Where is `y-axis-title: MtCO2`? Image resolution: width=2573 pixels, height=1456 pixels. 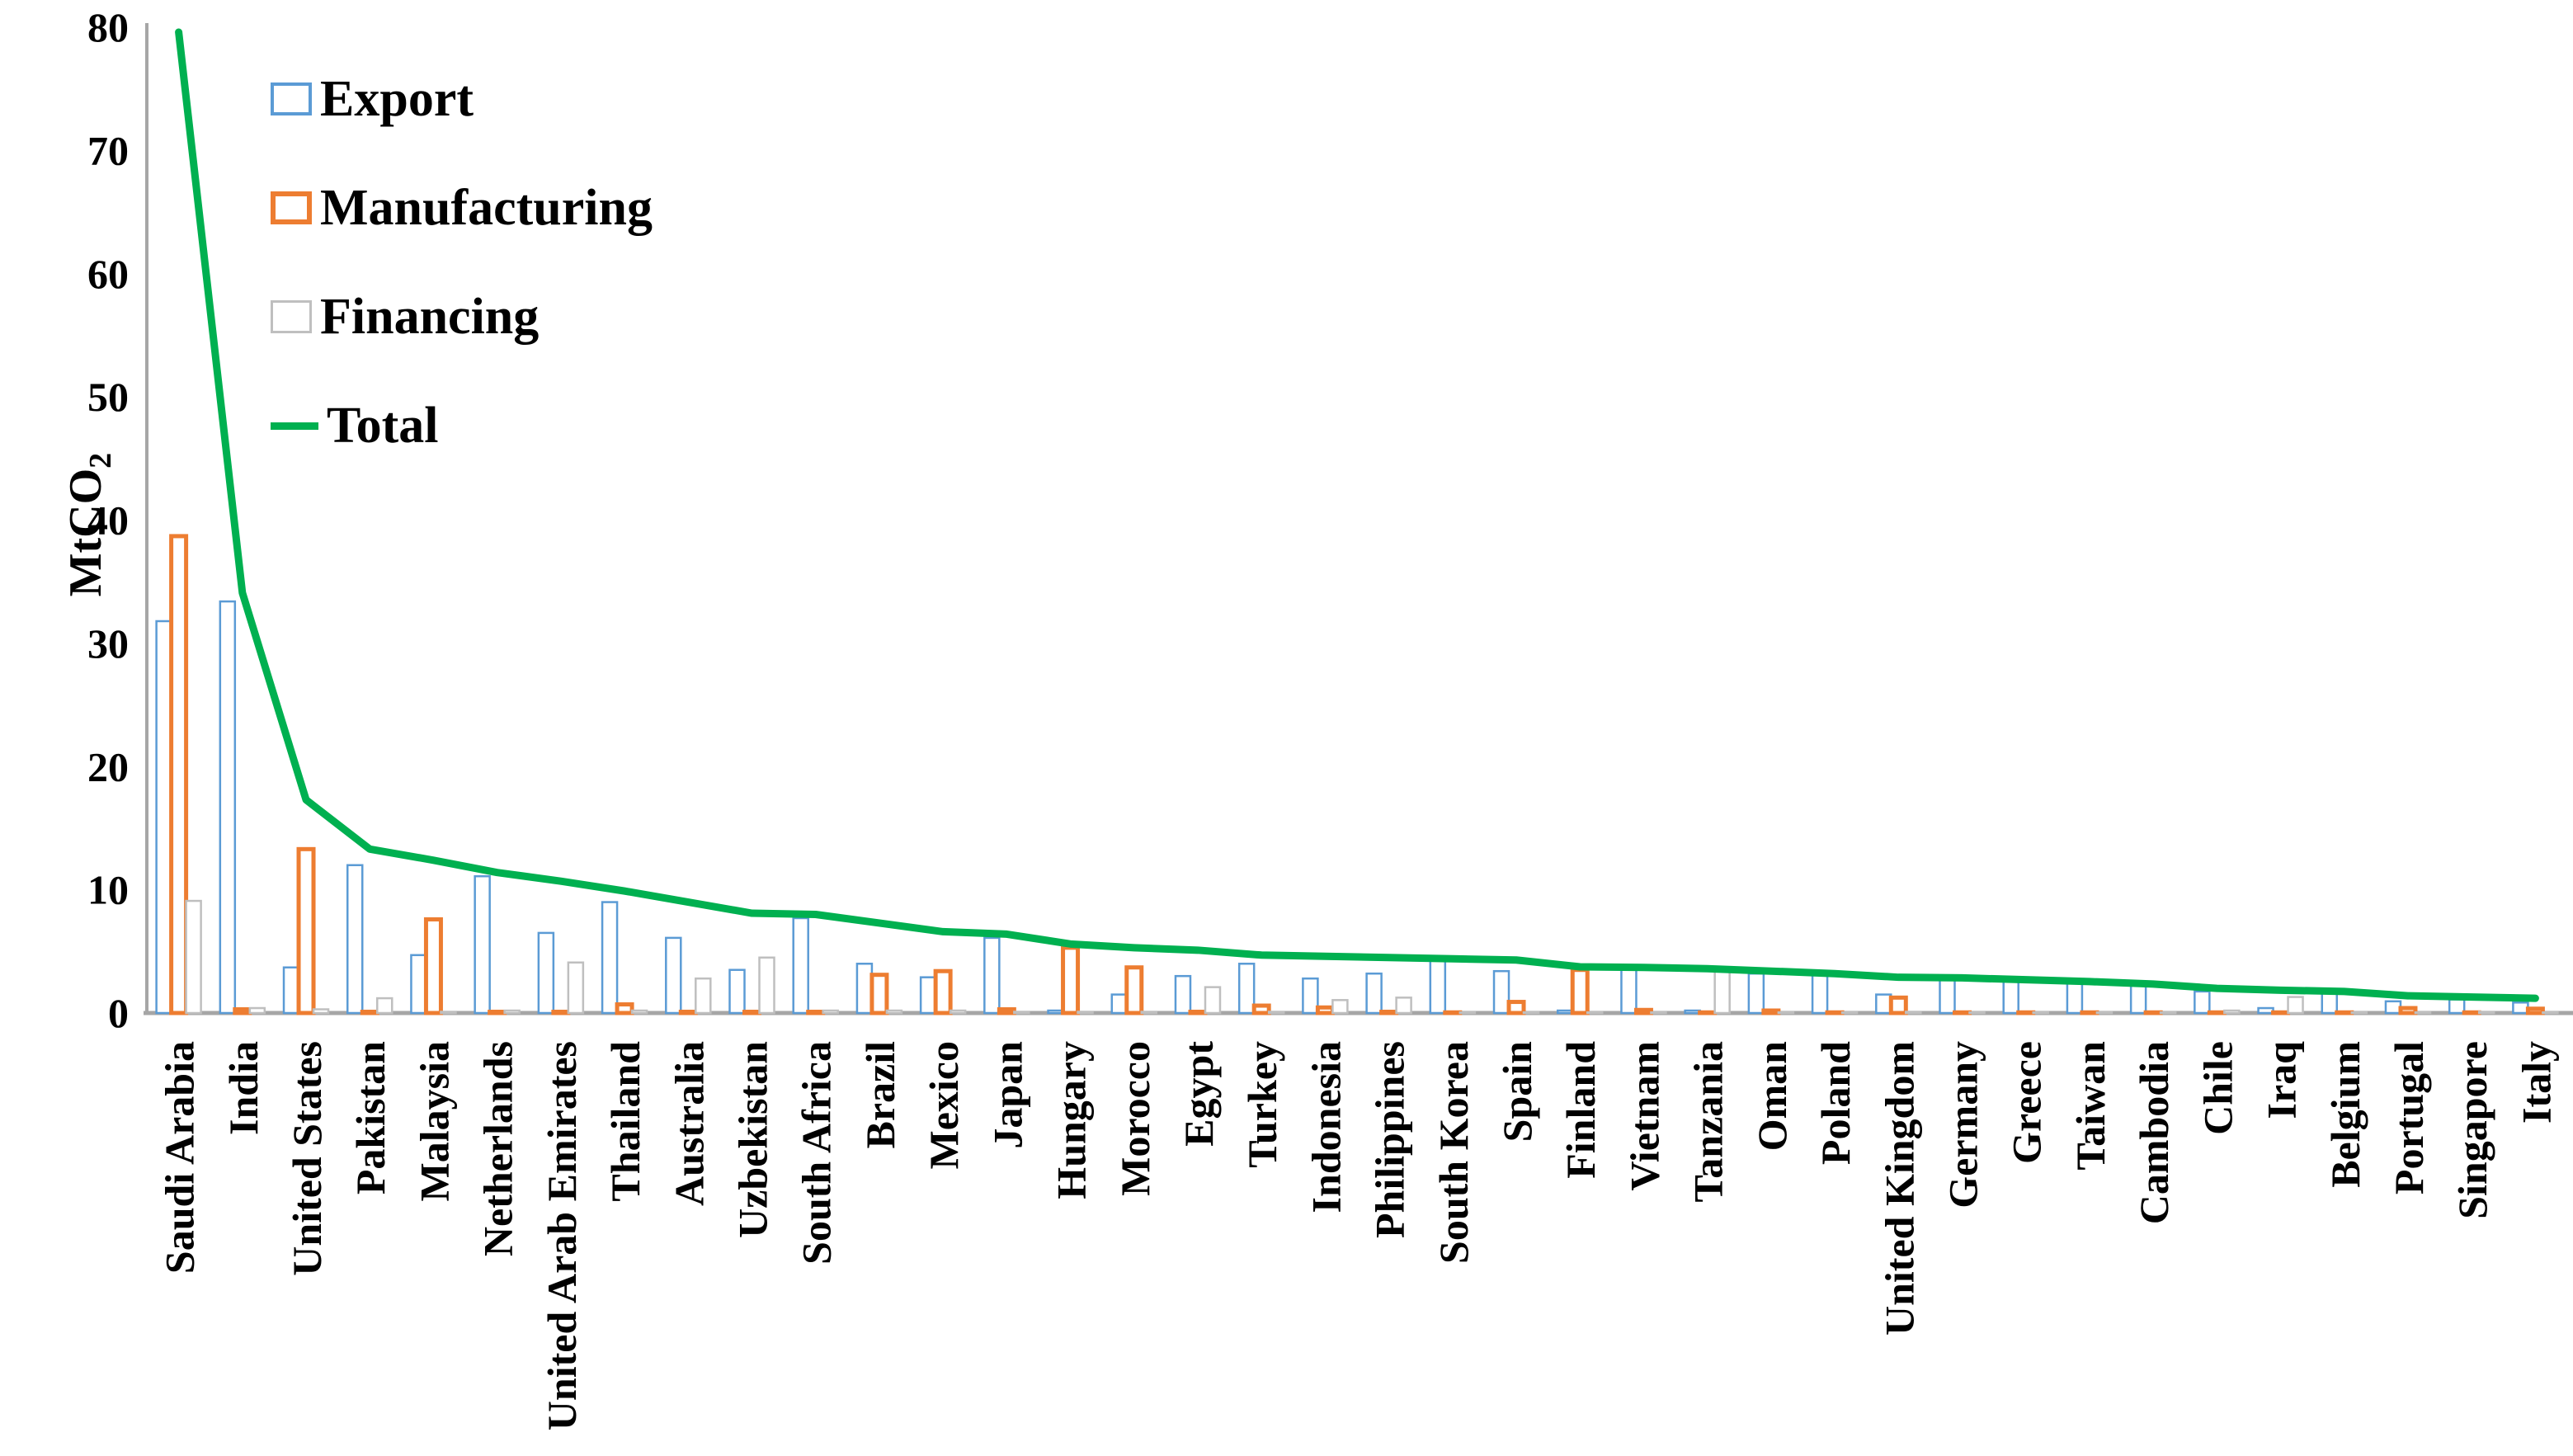 y-axis-title: MtCO2 is located at coordinates (89, 525).